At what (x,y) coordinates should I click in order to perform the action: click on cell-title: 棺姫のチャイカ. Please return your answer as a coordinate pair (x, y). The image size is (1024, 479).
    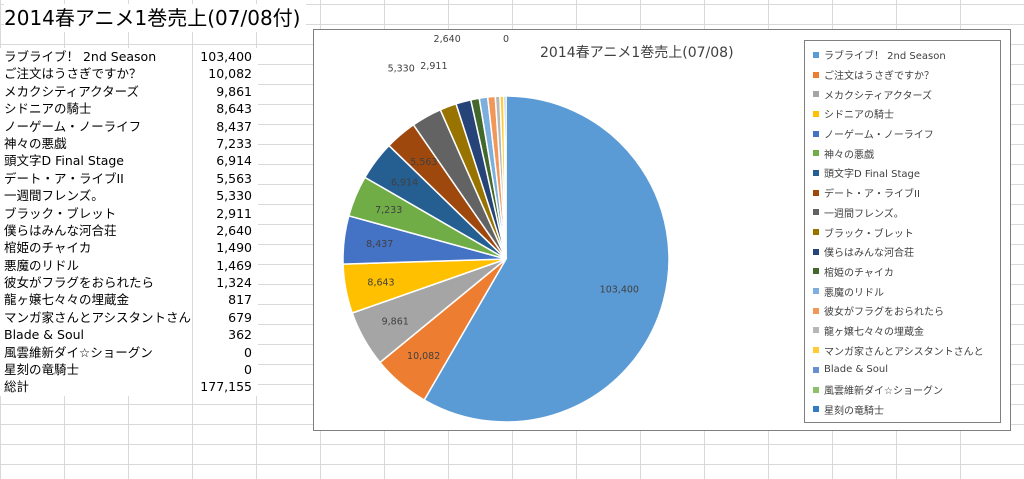
    Looking at the image, I should click on (96, 248).